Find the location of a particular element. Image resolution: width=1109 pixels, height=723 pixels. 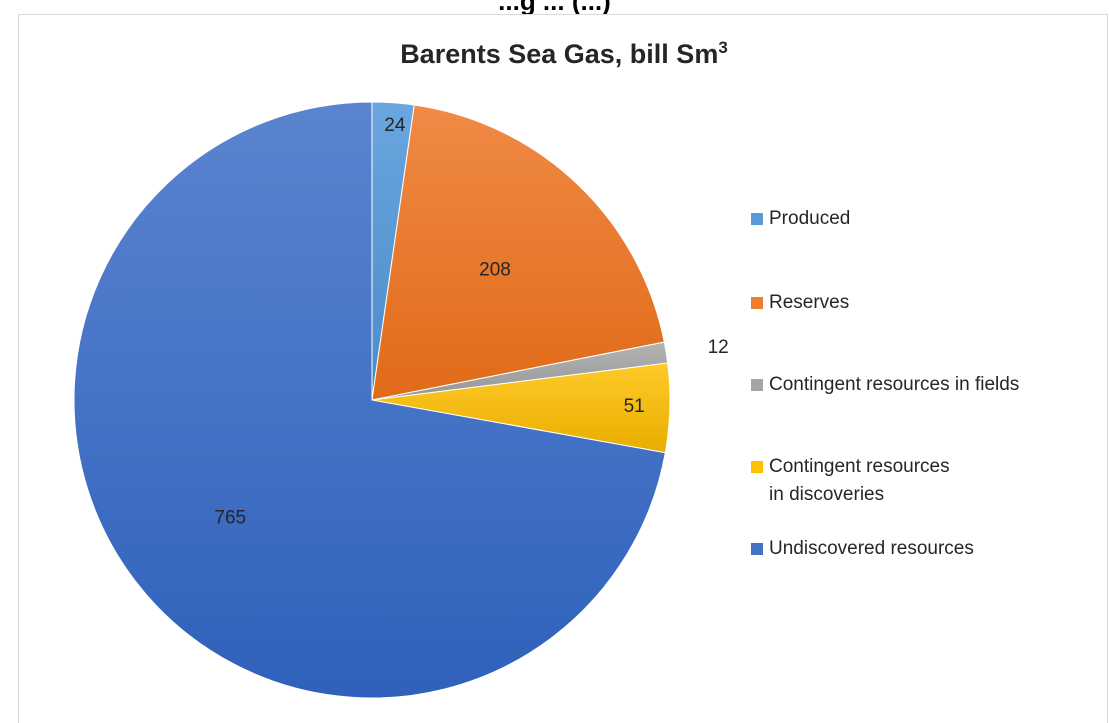

legend-label: Produced is located at coordinates (810, 218).